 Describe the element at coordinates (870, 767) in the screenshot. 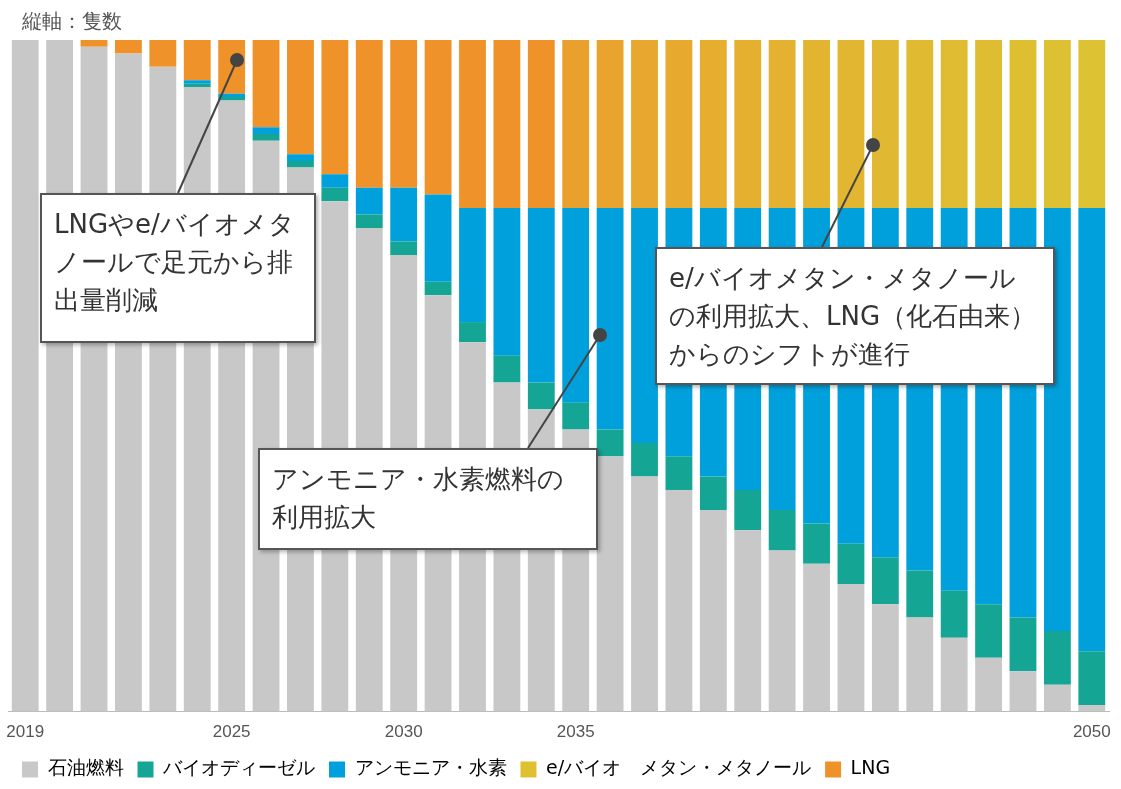

I see `legend-label: LNG` at that location.